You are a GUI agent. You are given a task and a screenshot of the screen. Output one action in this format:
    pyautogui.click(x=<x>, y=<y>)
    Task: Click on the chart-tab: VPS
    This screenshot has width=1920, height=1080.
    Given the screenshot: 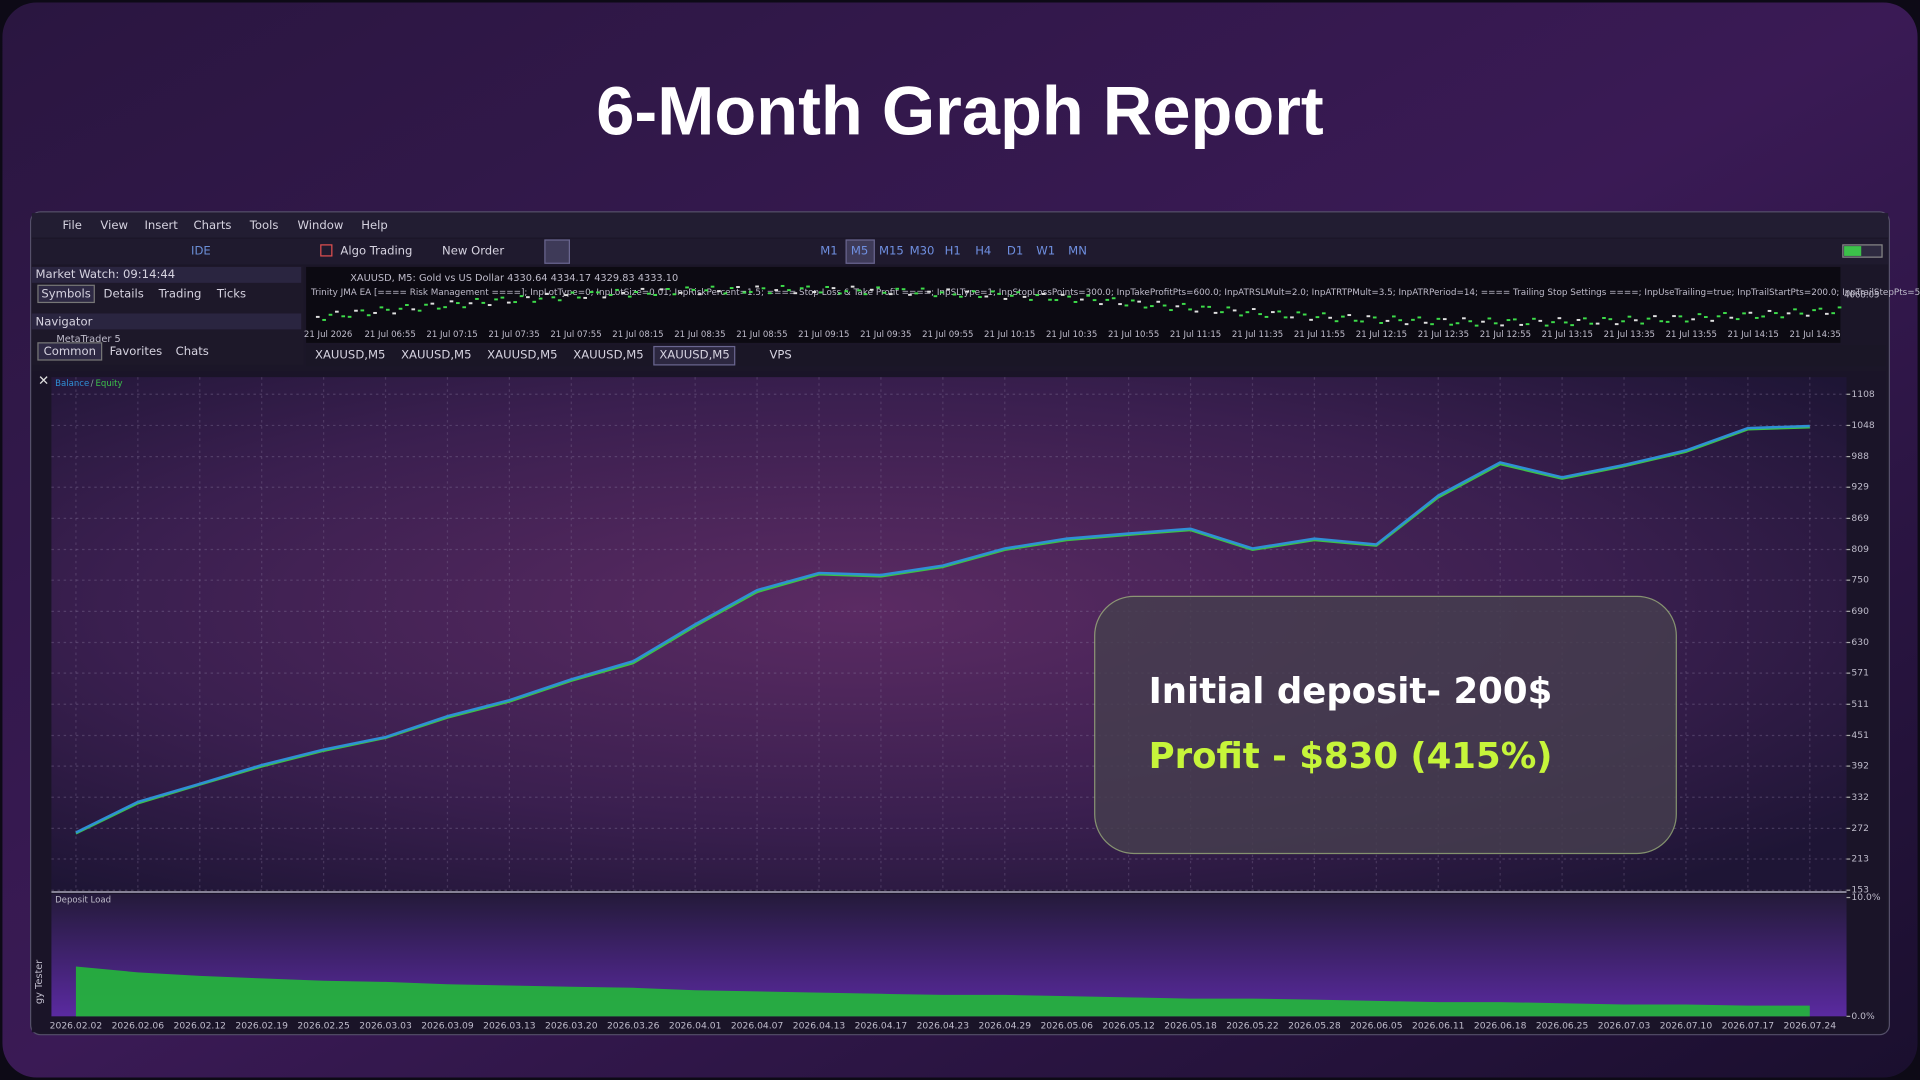 What is the action you would take?
    pyautogui.click(x=780, y=355)
    